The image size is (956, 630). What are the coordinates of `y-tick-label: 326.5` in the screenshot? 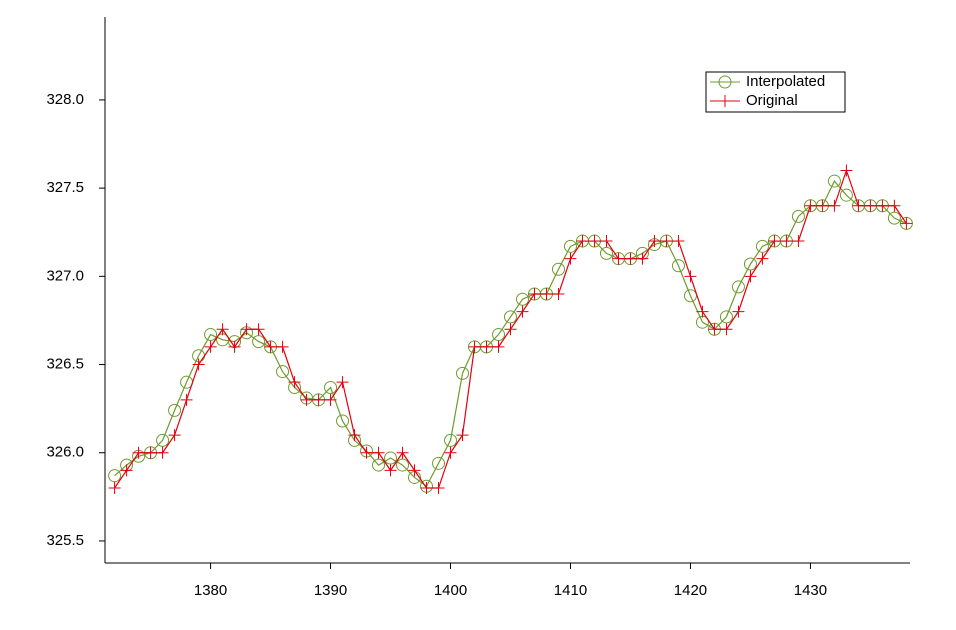 It's located at (65, 364).